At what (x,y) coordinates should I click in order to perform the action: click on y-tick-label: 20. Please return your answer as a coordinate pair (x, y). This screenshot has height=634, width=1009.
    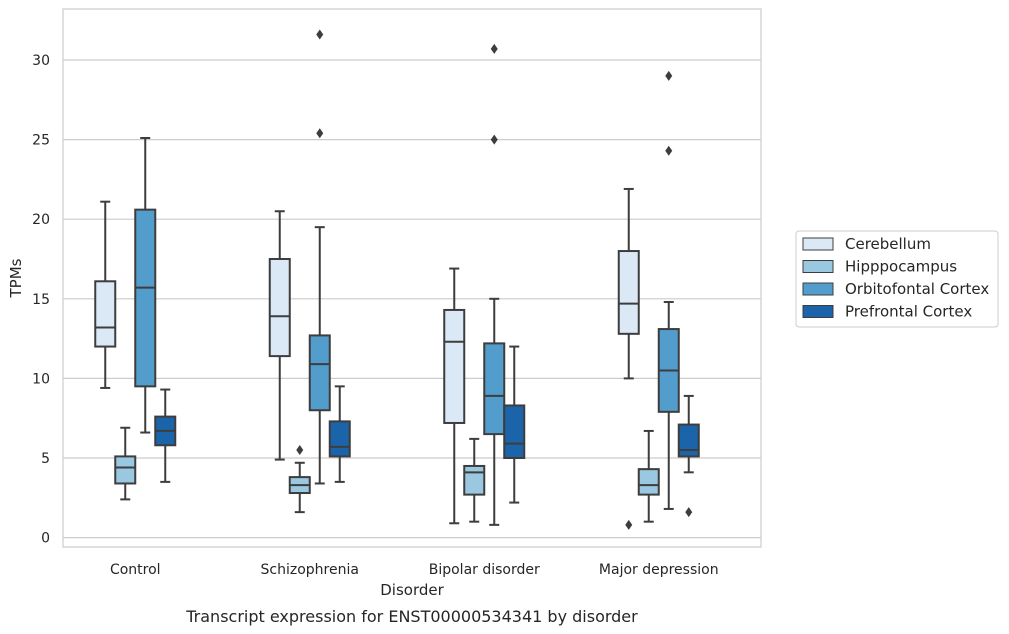
    Looking at the image, I should click on (41, 220).